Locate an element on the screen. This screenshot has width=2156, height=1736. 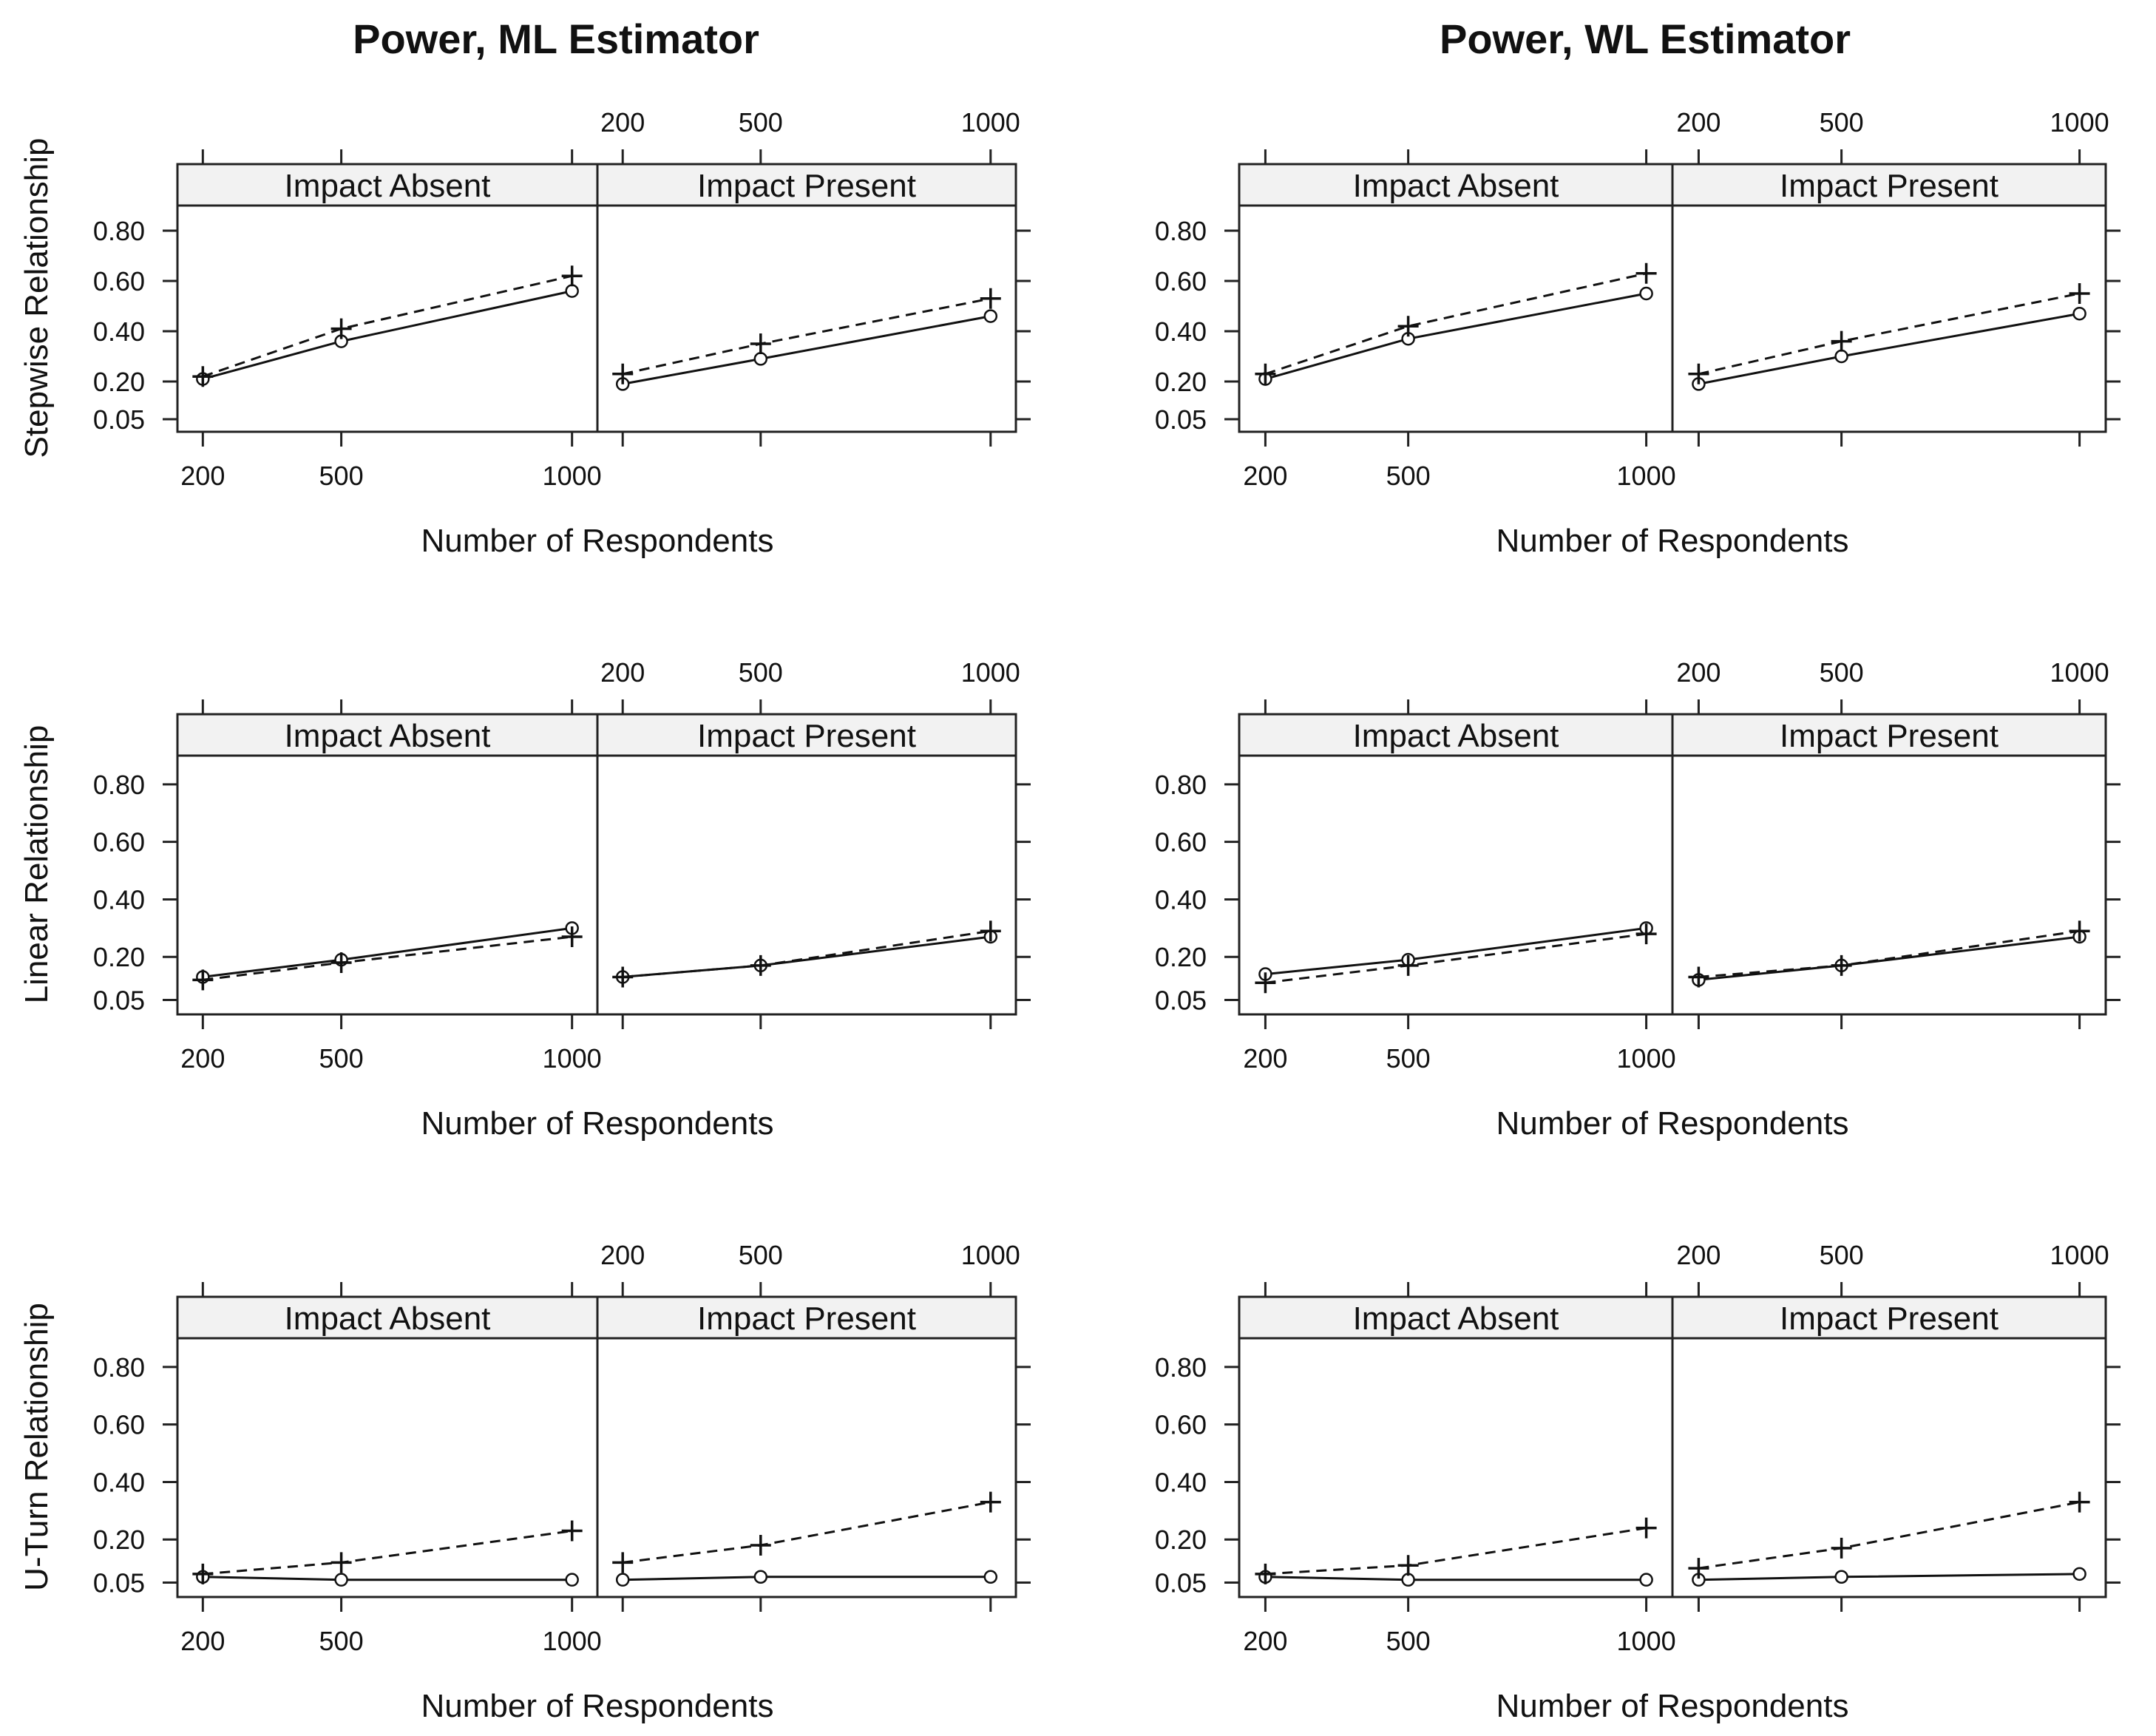
row-label-linear-relationship: Linear Relationship is located at coordinates (36, 864).